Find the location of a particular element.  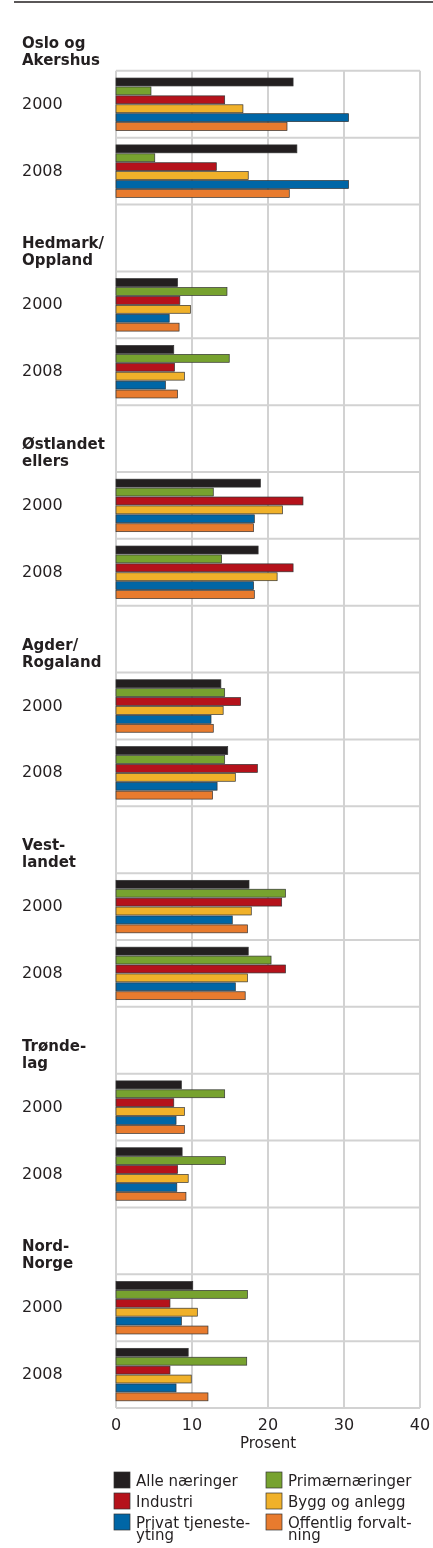

legend-label: Privat tjeneste- yting is located at coordinates (193, 1529).